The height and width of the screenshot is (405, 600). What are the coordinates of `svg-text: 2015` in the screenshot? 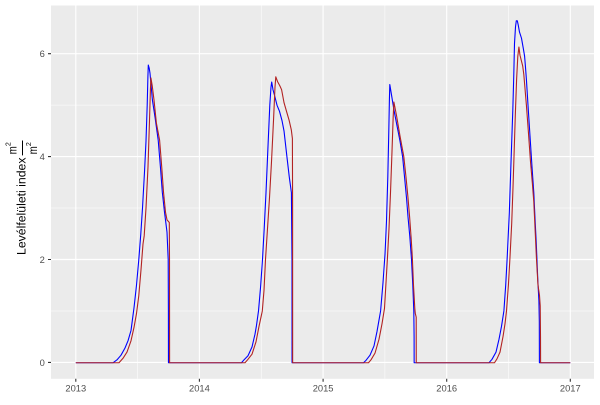 It's located at (323, 389).